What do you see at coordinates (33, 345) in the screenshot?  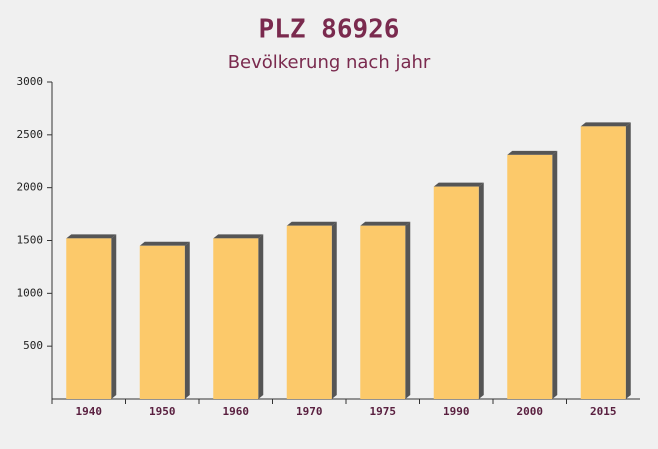 I see `y-tick-label: 500` at bounding box center [33, 345].